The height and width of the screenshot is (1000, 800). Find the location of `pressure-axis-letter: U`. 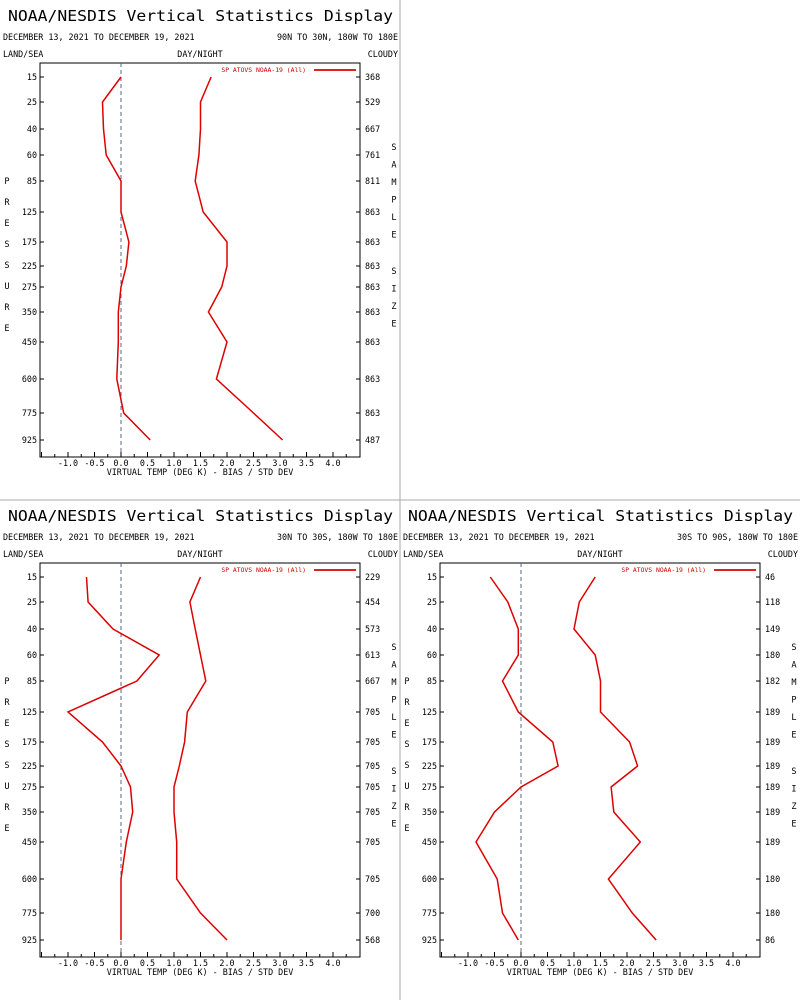

pressure-axis-letter: U is located at coordinates (6, 287).